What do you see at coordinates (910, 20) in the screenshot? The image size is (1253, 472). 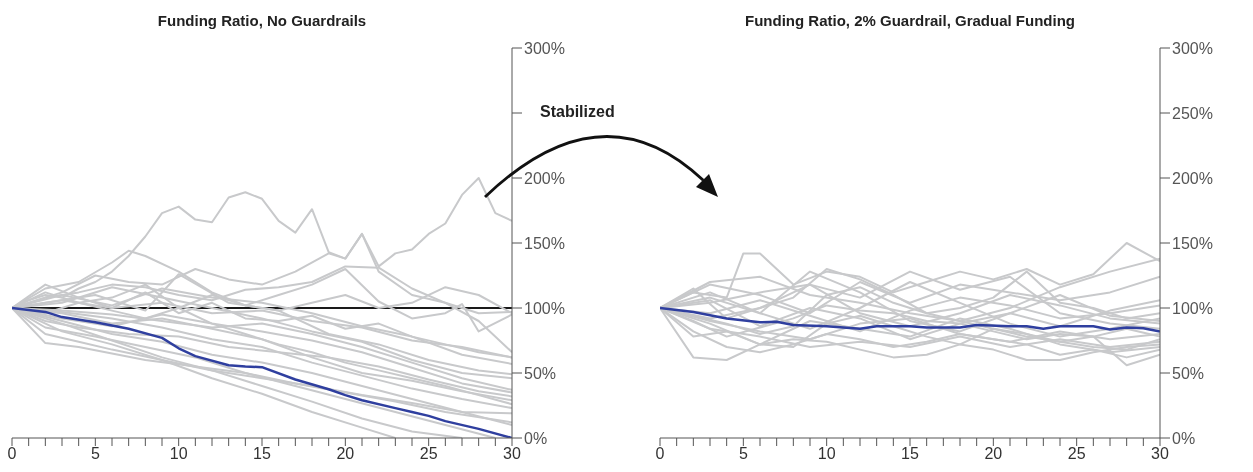 I see `chart-title: Funding Ratio, 2% Guardrail, Gradual Funding` at bounding box center [910, 20].